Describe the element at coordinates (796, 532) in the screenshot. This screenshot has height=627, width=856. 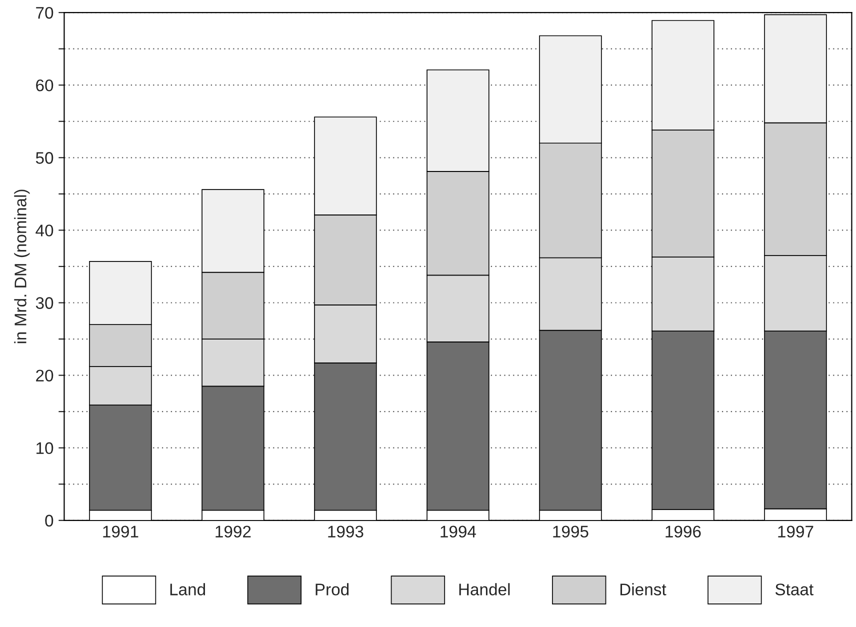
I see `x-tick-label: 1997` at that location.